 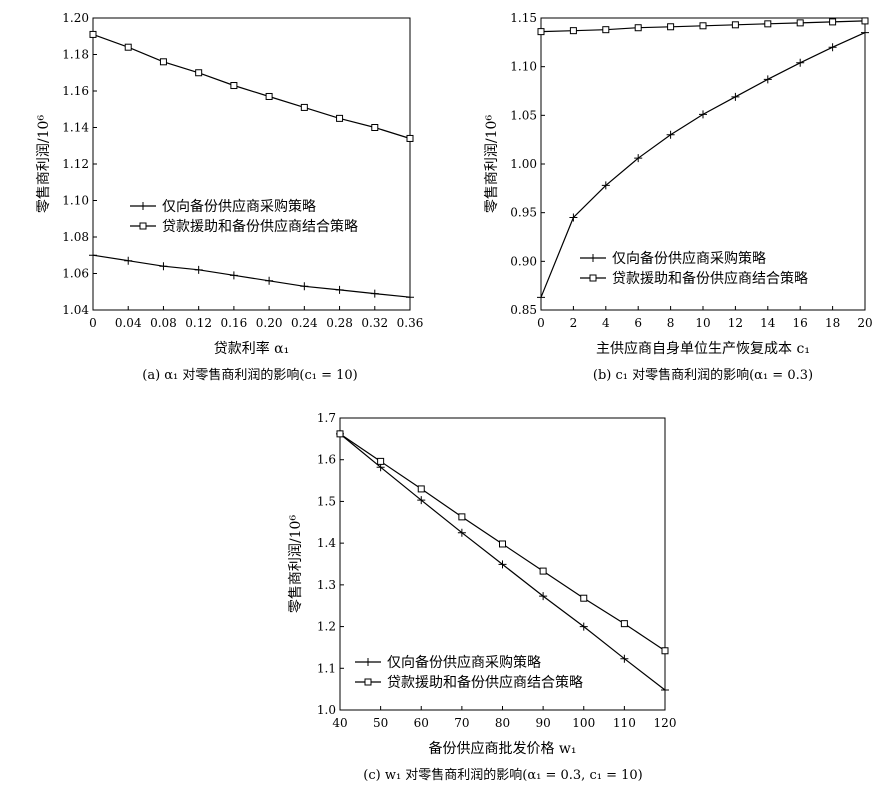 What do you see at coordinates (542, 723) in the screenshot?
I see `x-tick-label: 90` at bounding box center [542, 723].